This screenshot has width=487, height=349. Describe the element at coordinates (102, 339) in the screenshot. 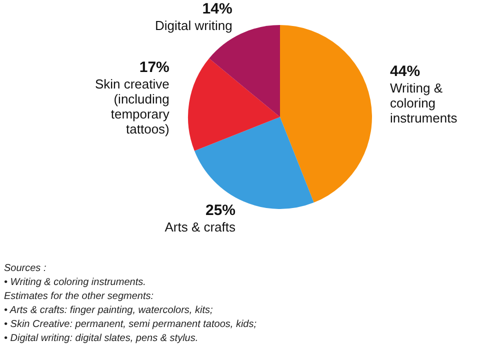

I see `text: • Digital writing: digital slates, pens & stylus.` at that location.